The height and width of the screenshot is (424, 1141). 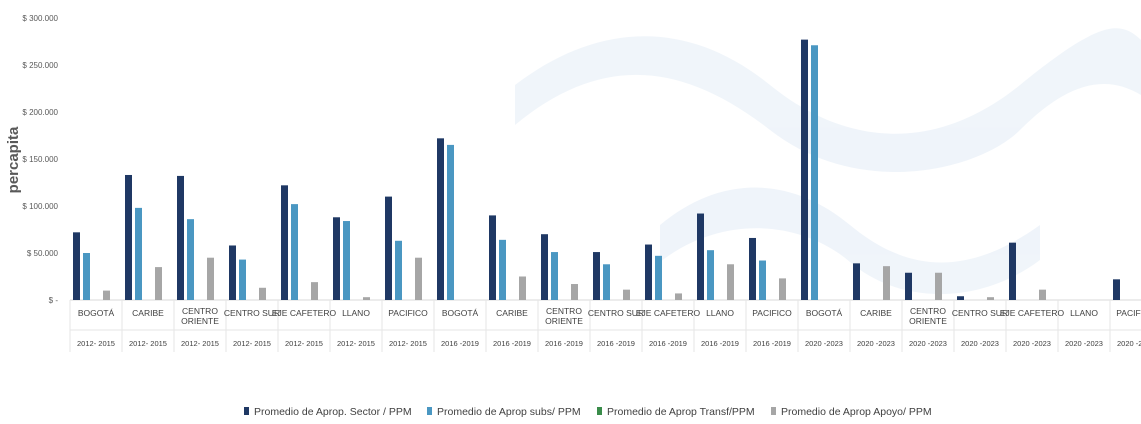 What do you see at coordinates (509, 412) in the screenshot?
I see `legend-entry: Promedio de Aprop subs/ PPM` at bounding box center [509, 412].